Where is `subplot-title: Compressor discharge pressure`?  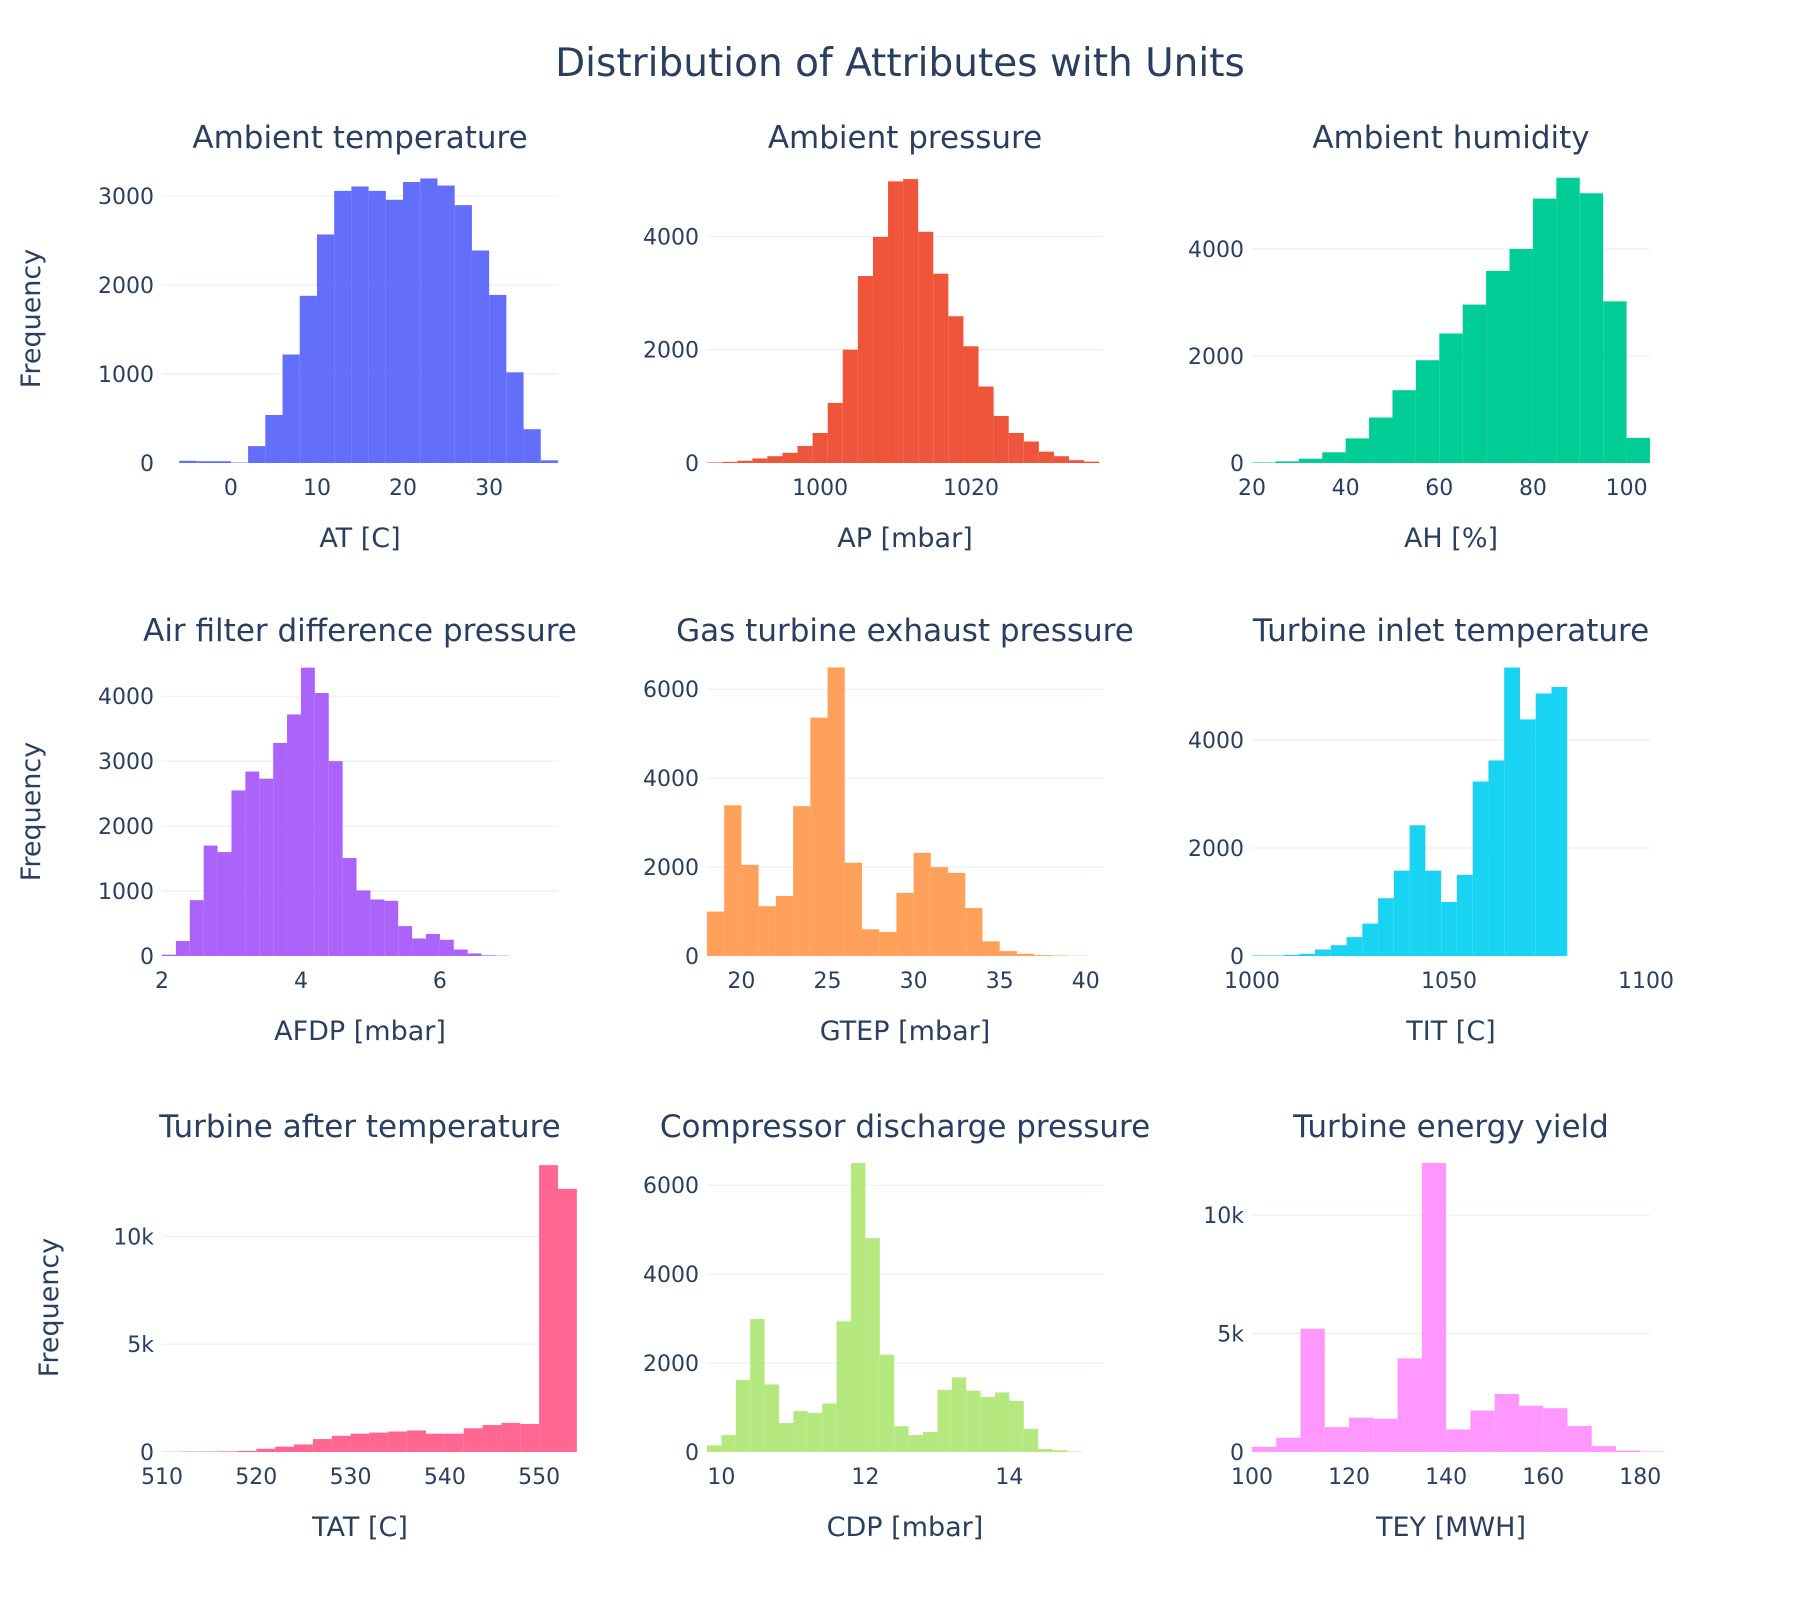
subplot-title: Compressor discharge pressure is located at coordinates (905, 1127).